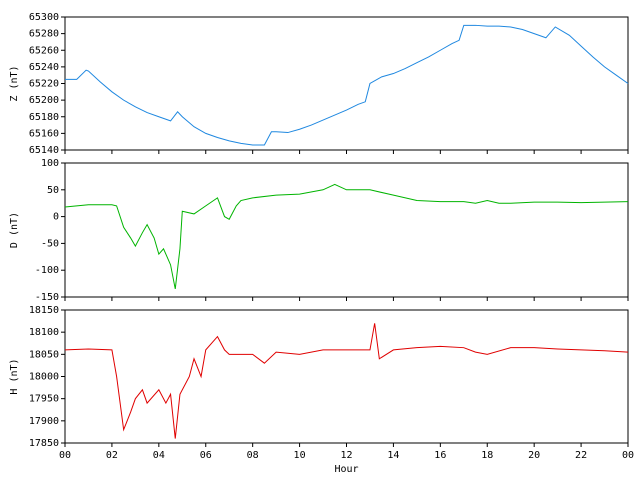 This screenshot has height=480, width=640. Describe the element at coordinates (44, 100) in the screenshot. I see `y-tick-label: 65200` at that location.